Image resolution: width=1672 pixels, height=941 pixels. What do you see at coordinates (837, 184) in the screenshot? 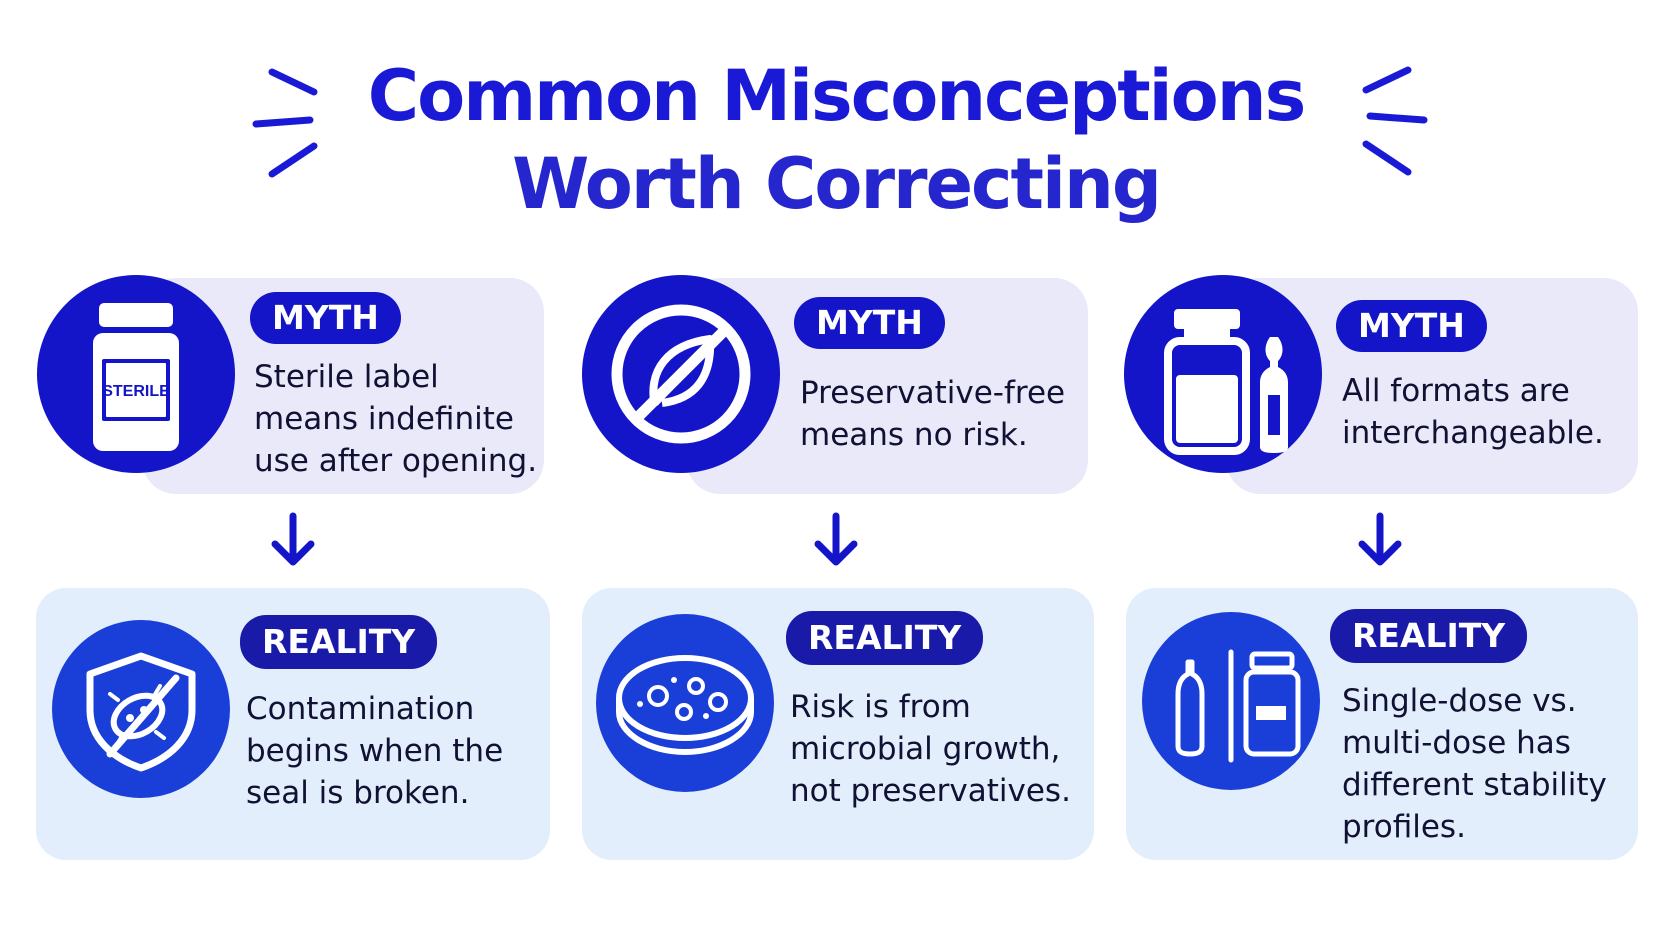
I see `title-line-2: Worth Correcting` at bounding box center [837, 184].